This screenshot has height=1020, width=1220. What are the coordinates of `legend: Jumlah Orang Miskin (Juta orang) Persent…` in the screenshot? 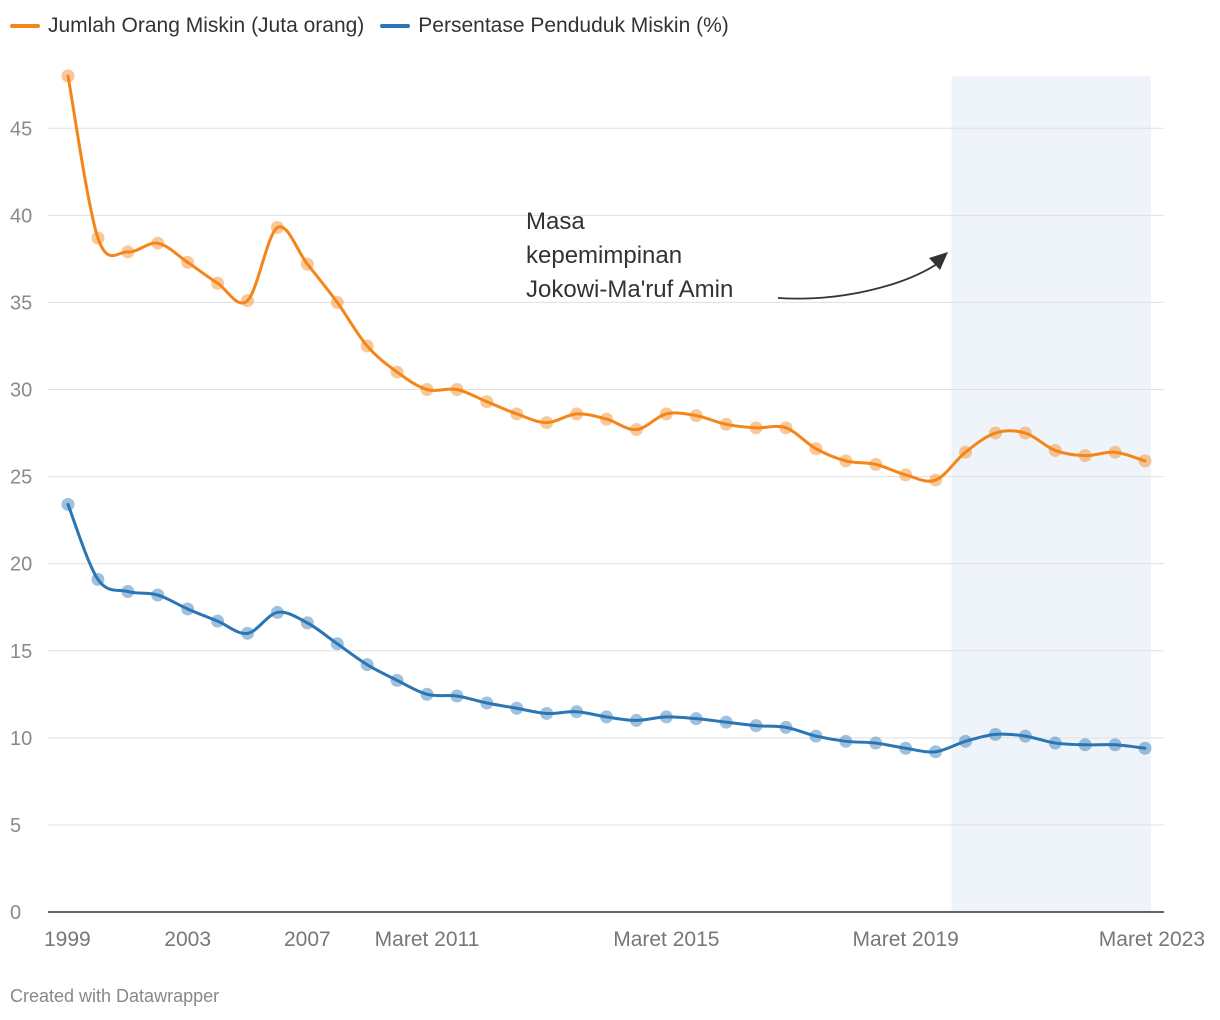 It's located at (377, 26).